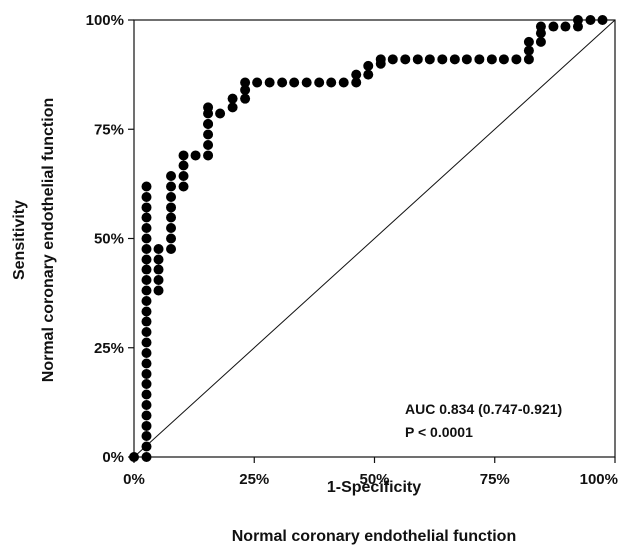 The width and height of the screenshot is (638, 547). Describe the element at coordinates (374, 479) in the screenshot. I see `x-tick-label: 50%` at that location.